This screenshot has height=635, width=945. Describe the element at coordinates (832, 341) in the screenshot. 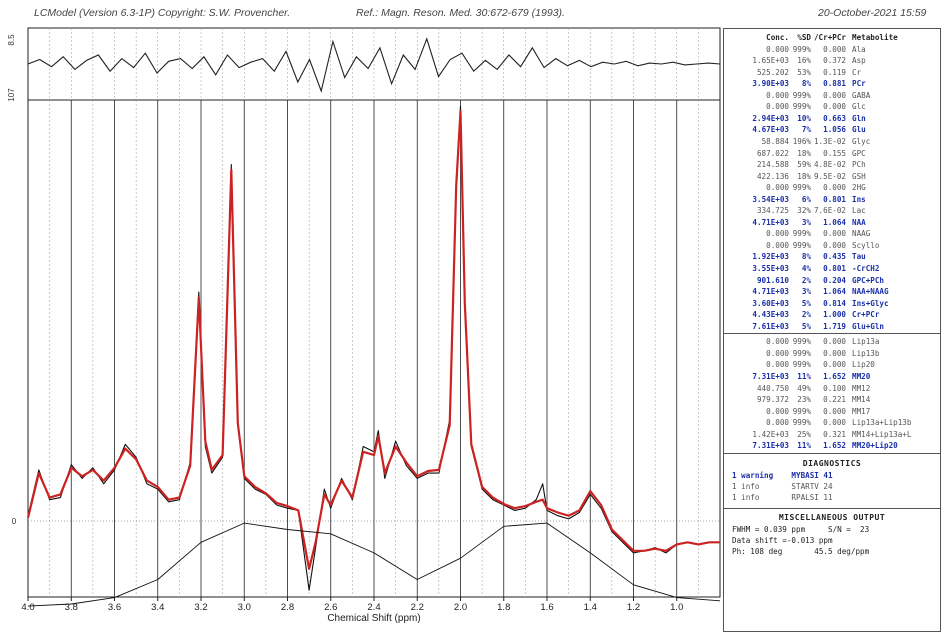

I see `lipid-row: 0.000 999% 0.000 Lip13a` at that location.